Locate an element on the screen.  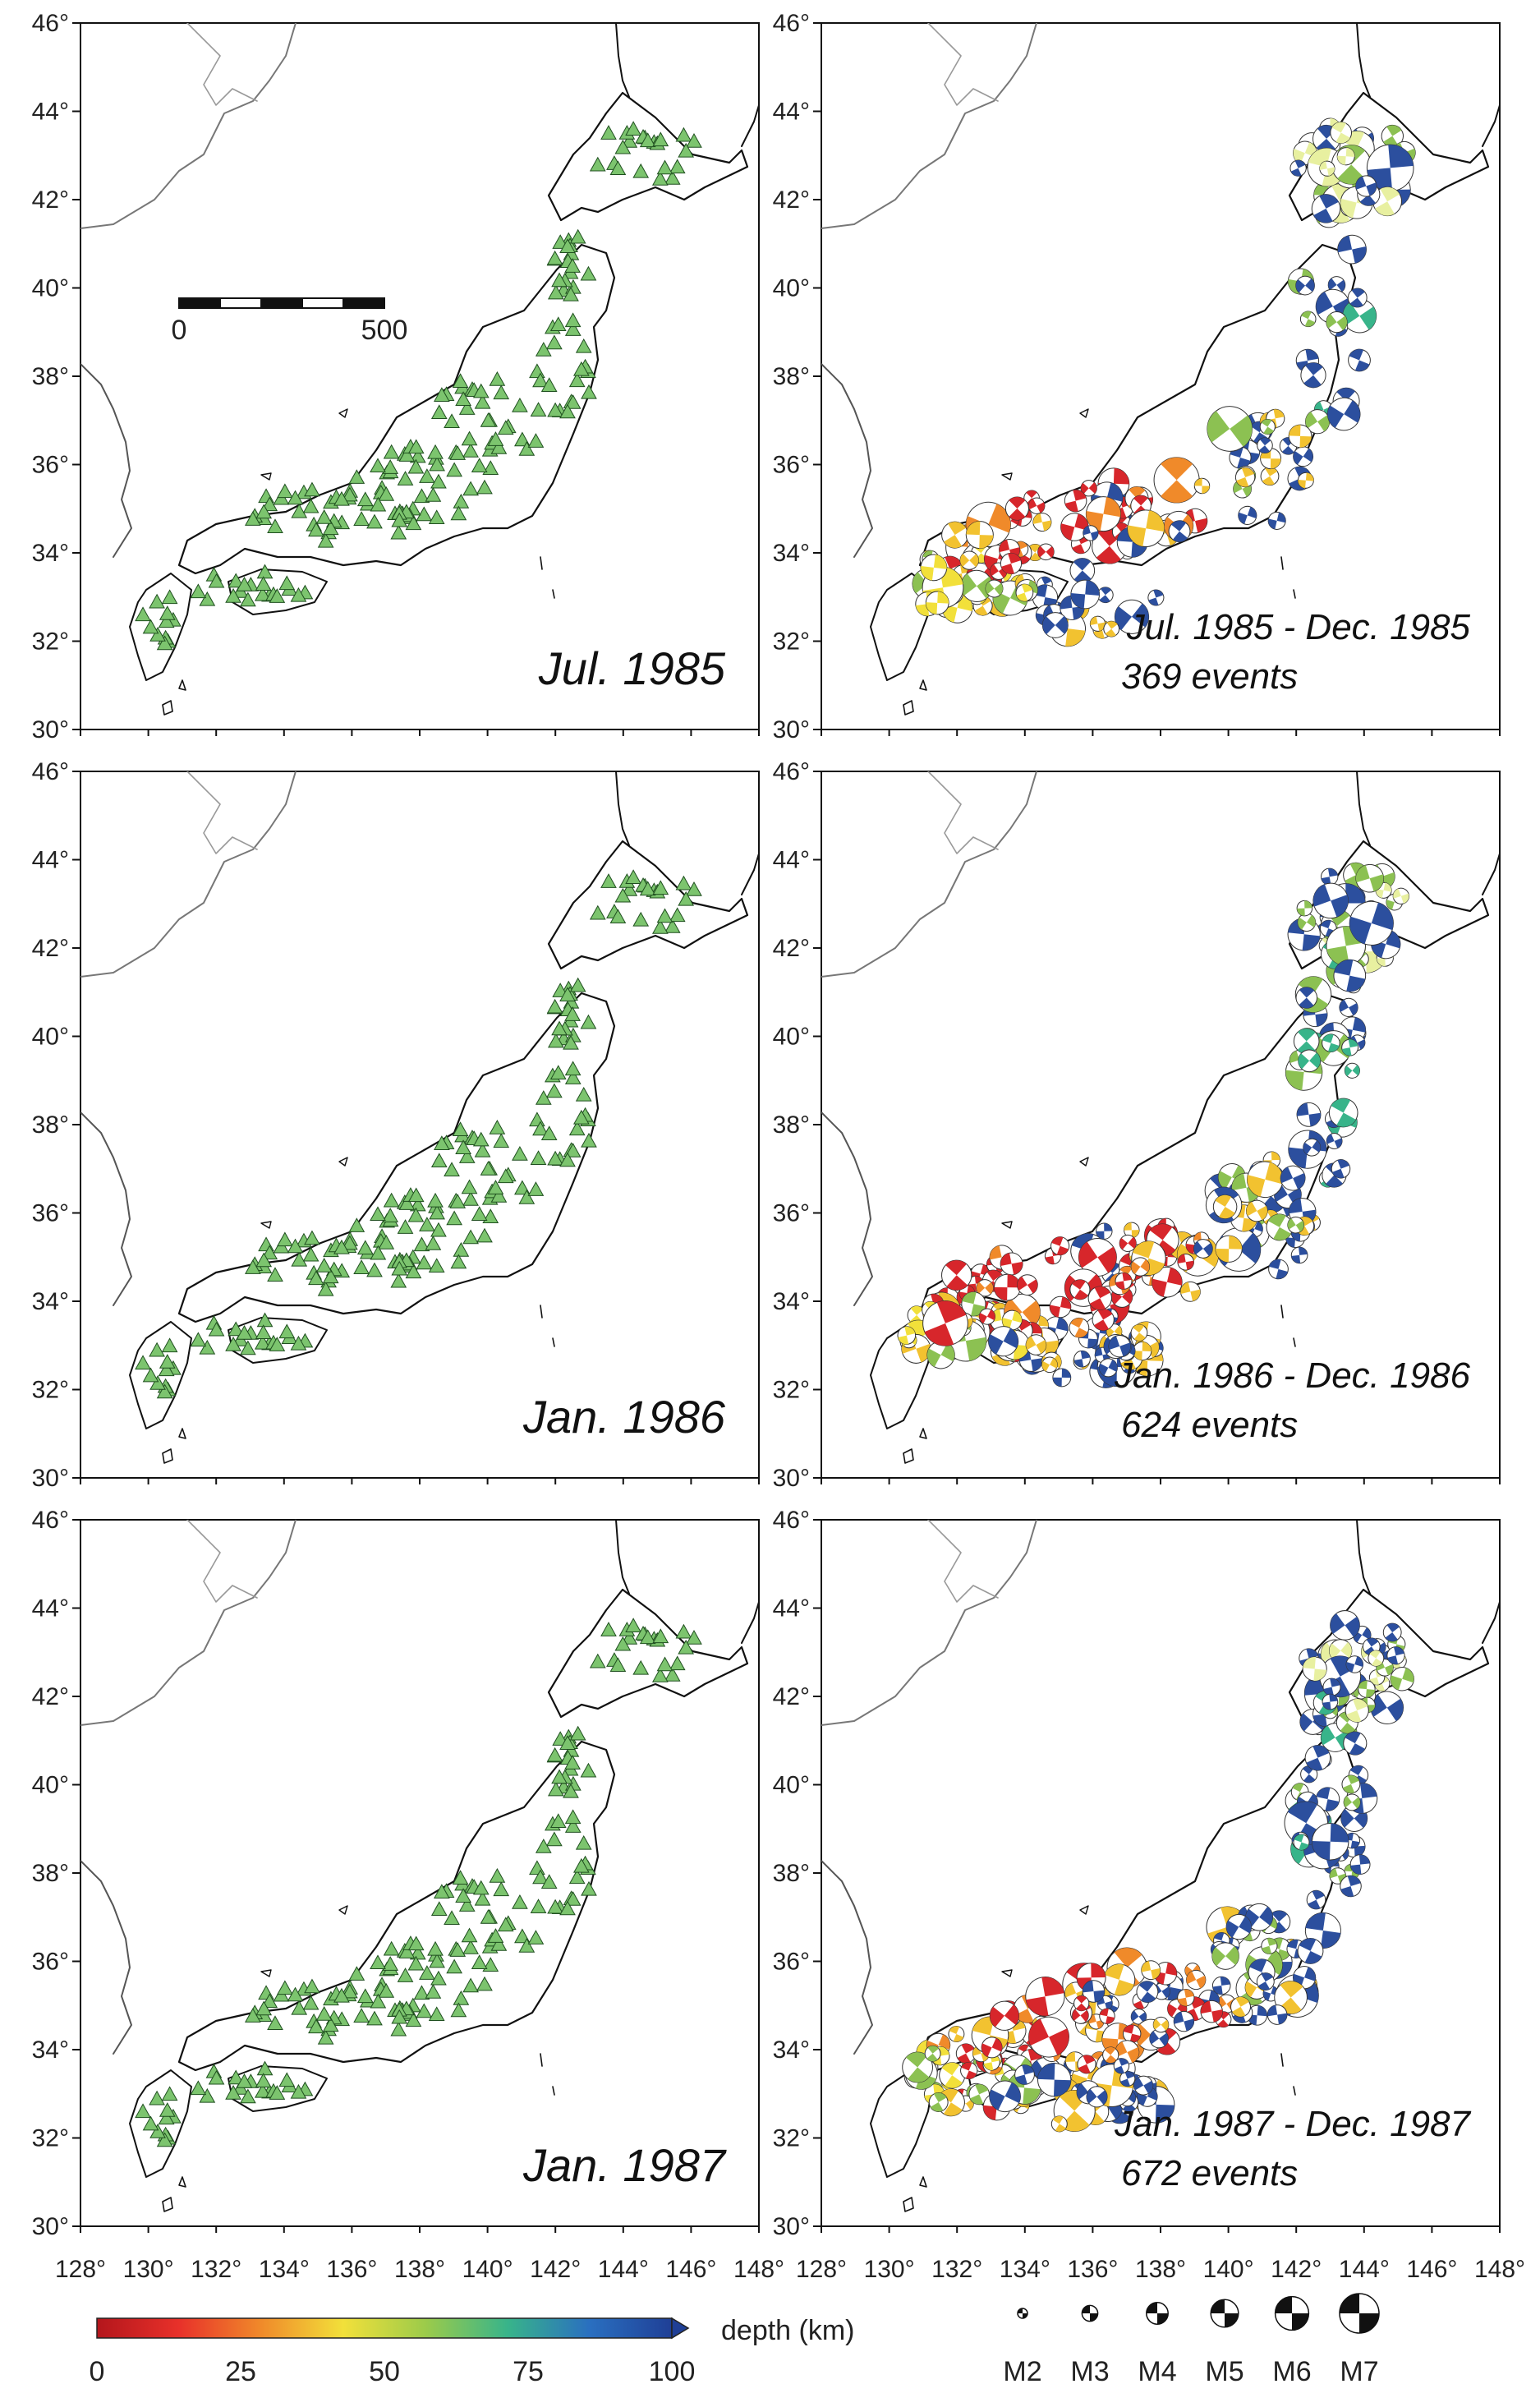
scale-bar-zero: 0 is located at coordinates (179, 330).